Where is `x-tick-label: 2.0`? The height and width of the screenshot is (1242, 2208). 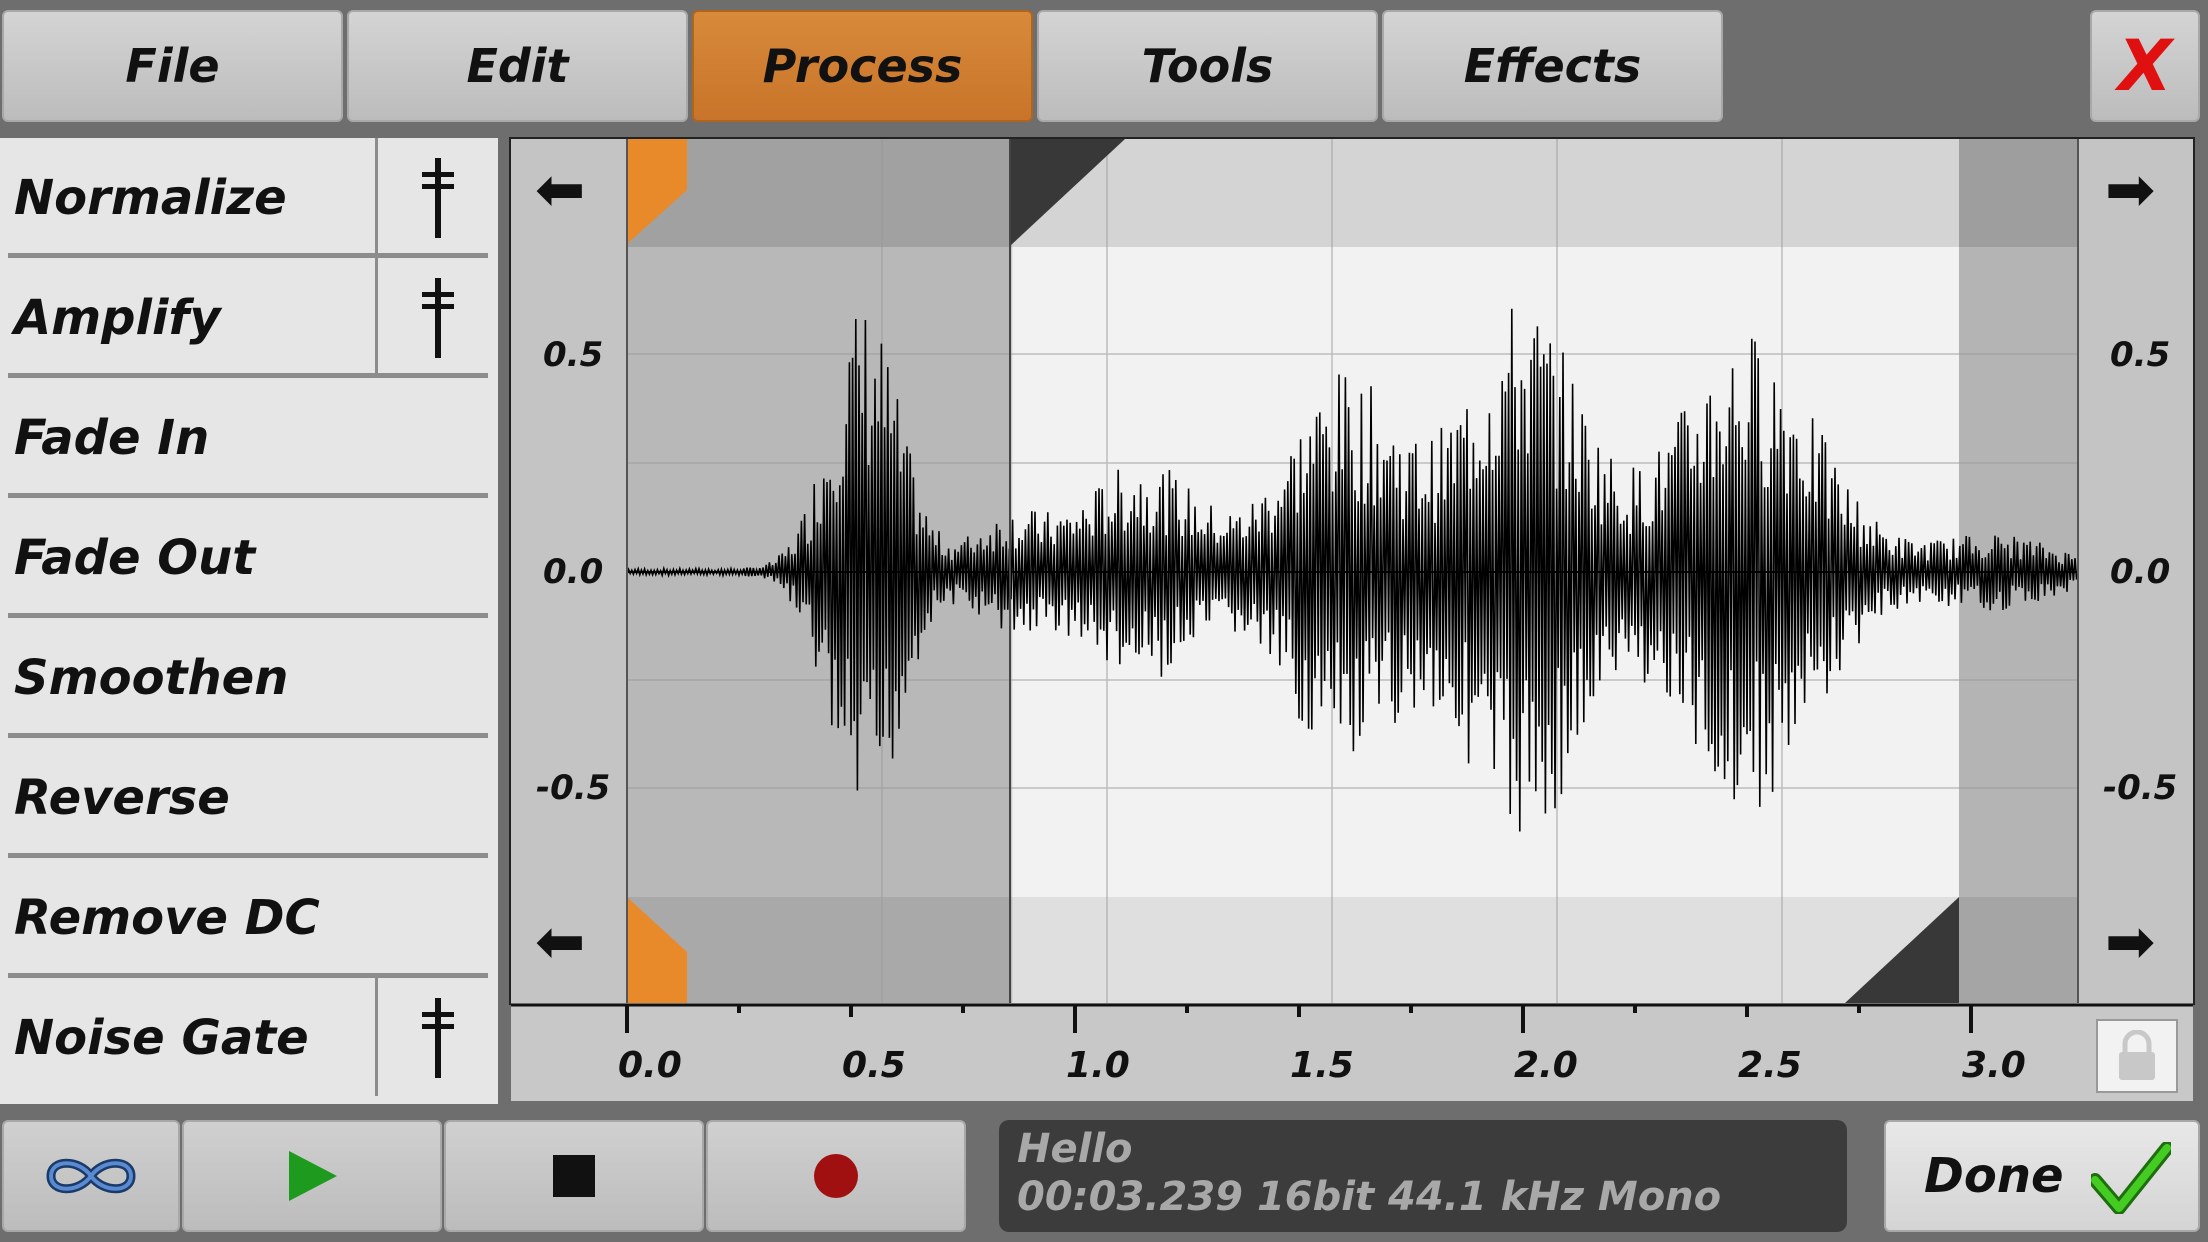
x-tick-label: 2.0 is located at coordinates (1546, 1065).